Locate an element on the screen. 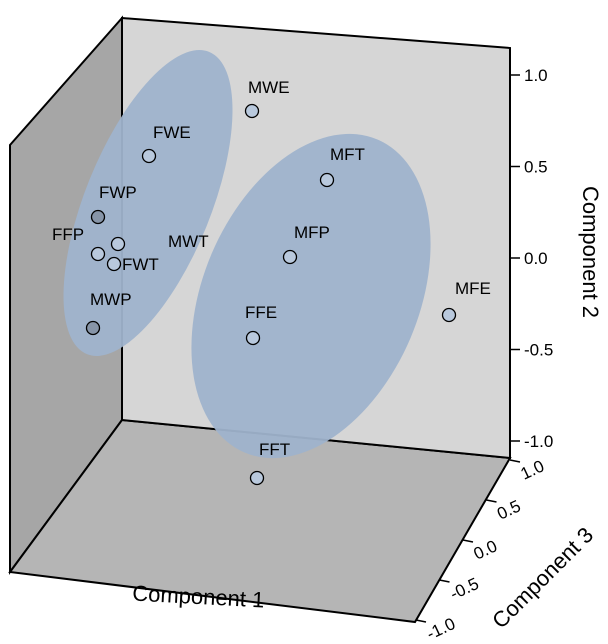 Image resolution: width=608 pixels, height=644 pixels. data-point-fwe is located at coordinates (149, 156).